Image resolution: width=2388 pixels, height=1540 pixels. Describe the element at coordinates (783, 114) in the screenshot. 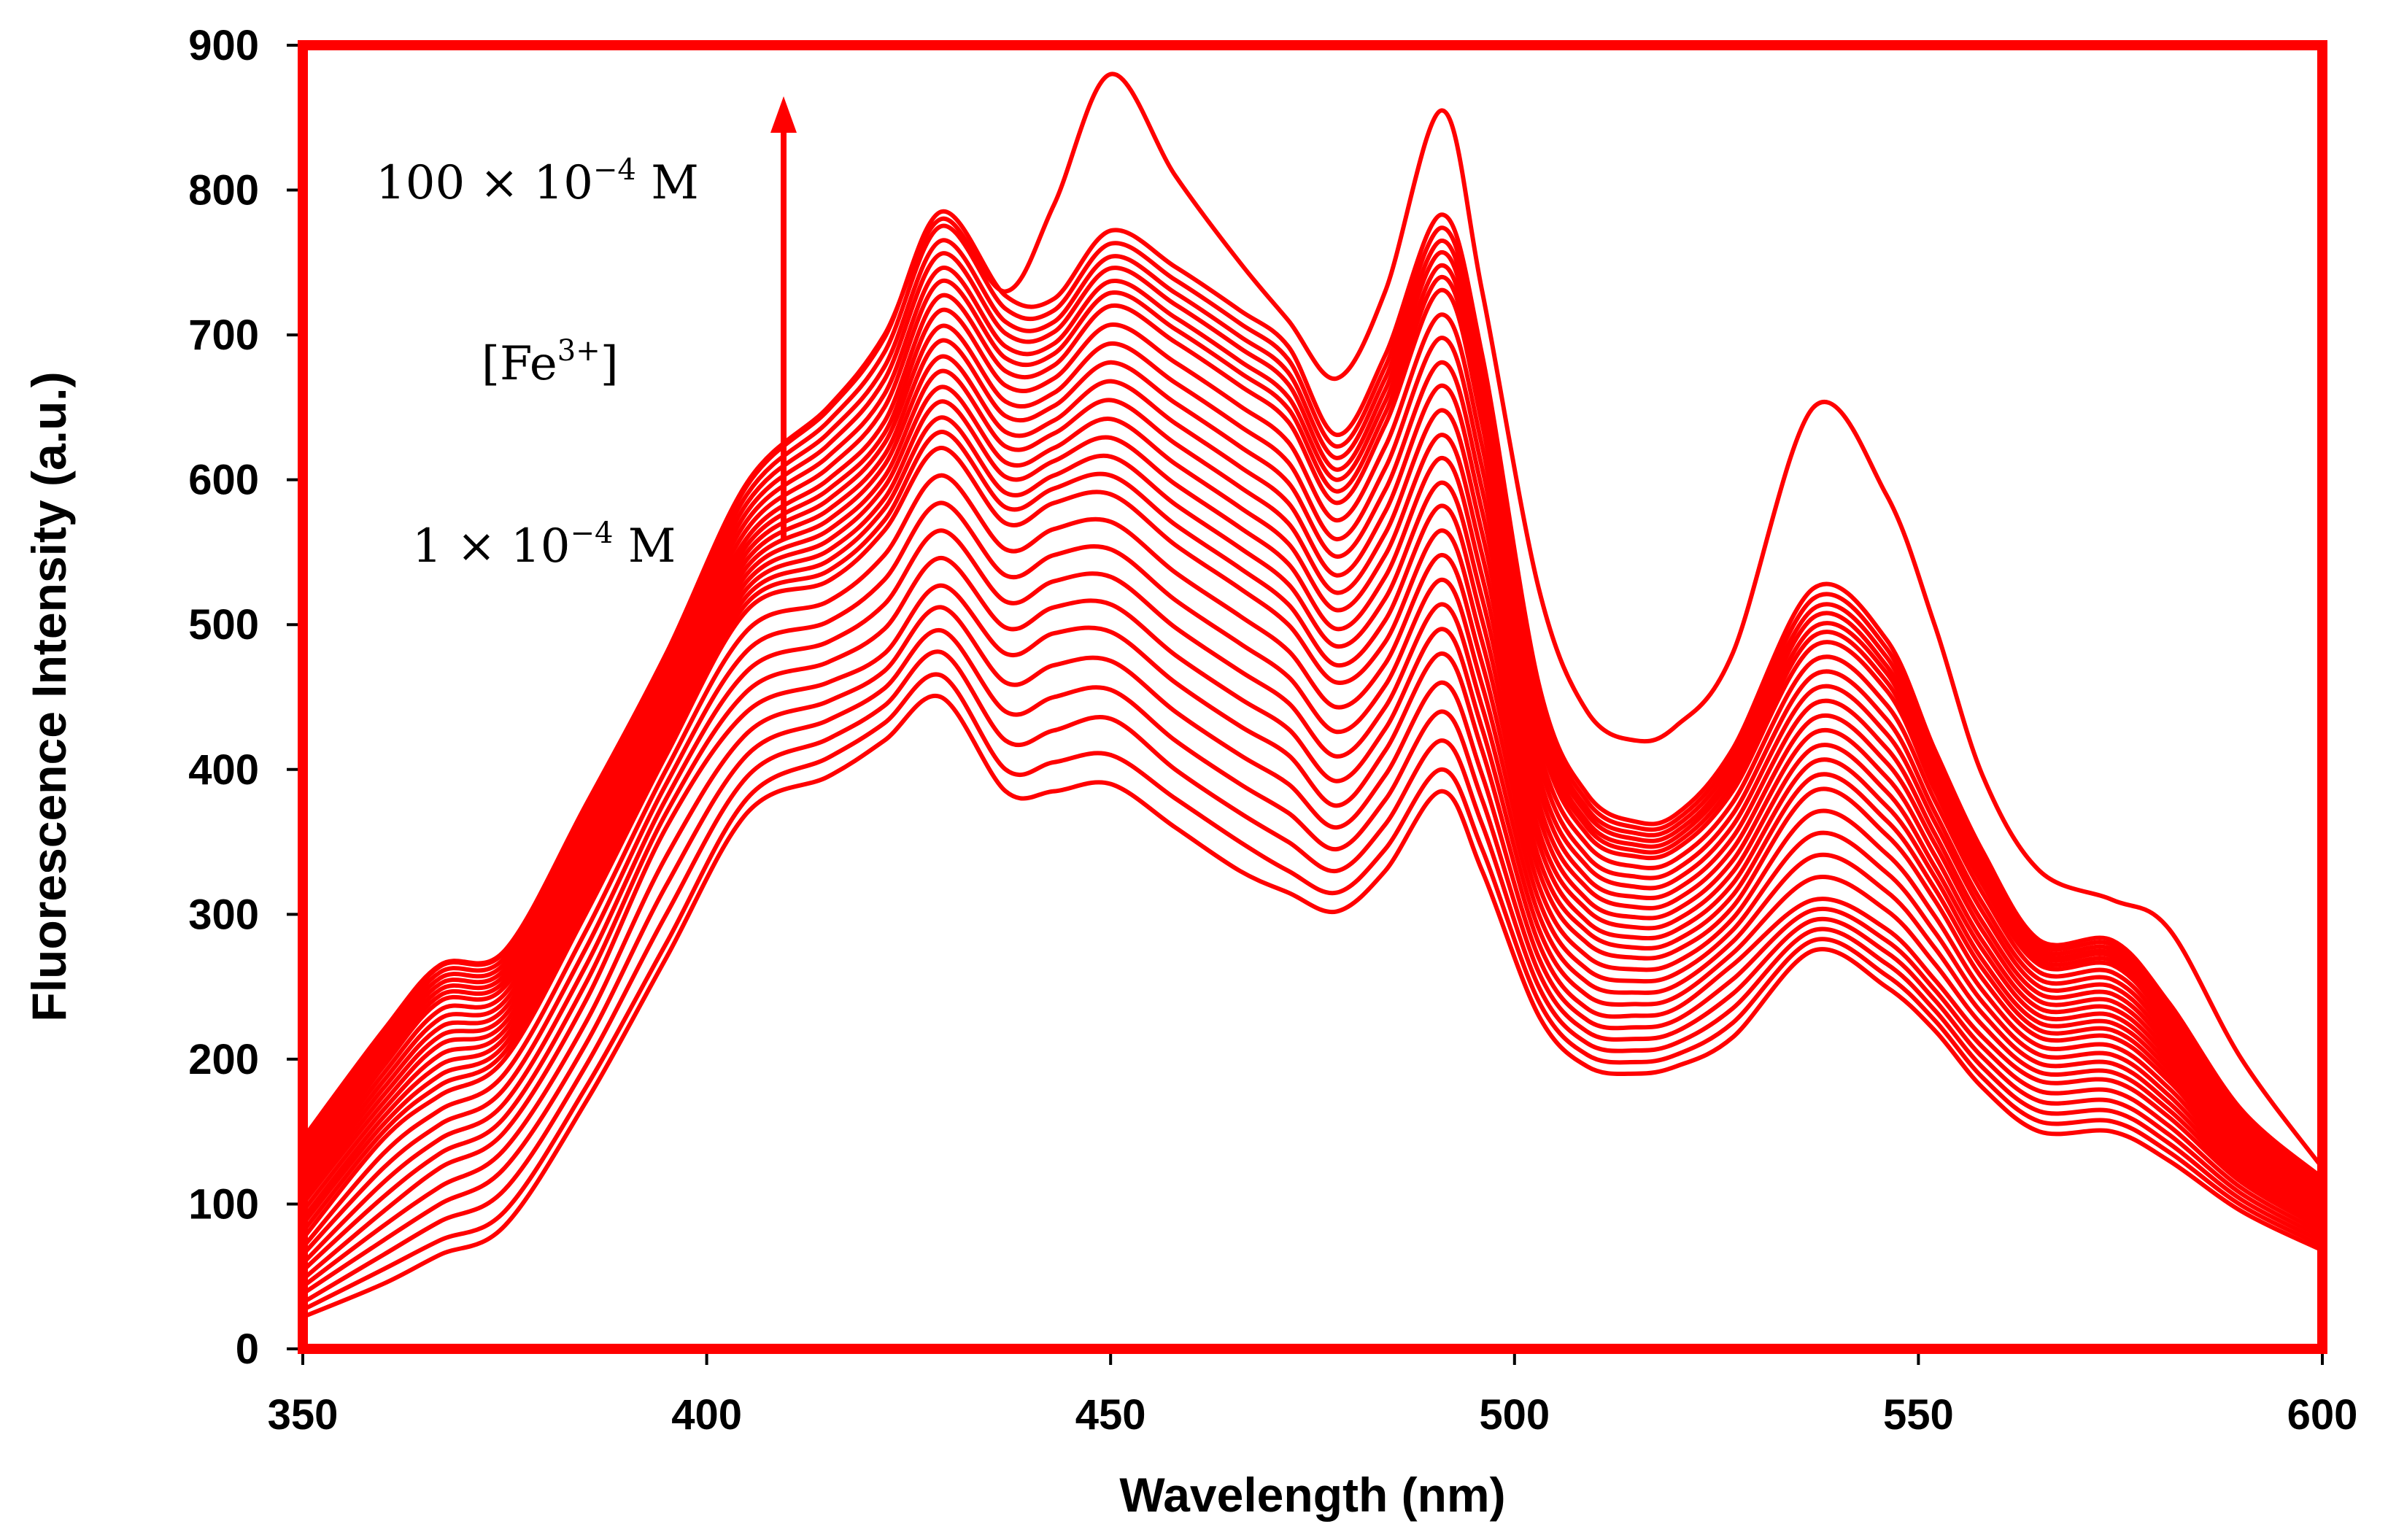

I see `increase-arrow-head-icon` at that location.